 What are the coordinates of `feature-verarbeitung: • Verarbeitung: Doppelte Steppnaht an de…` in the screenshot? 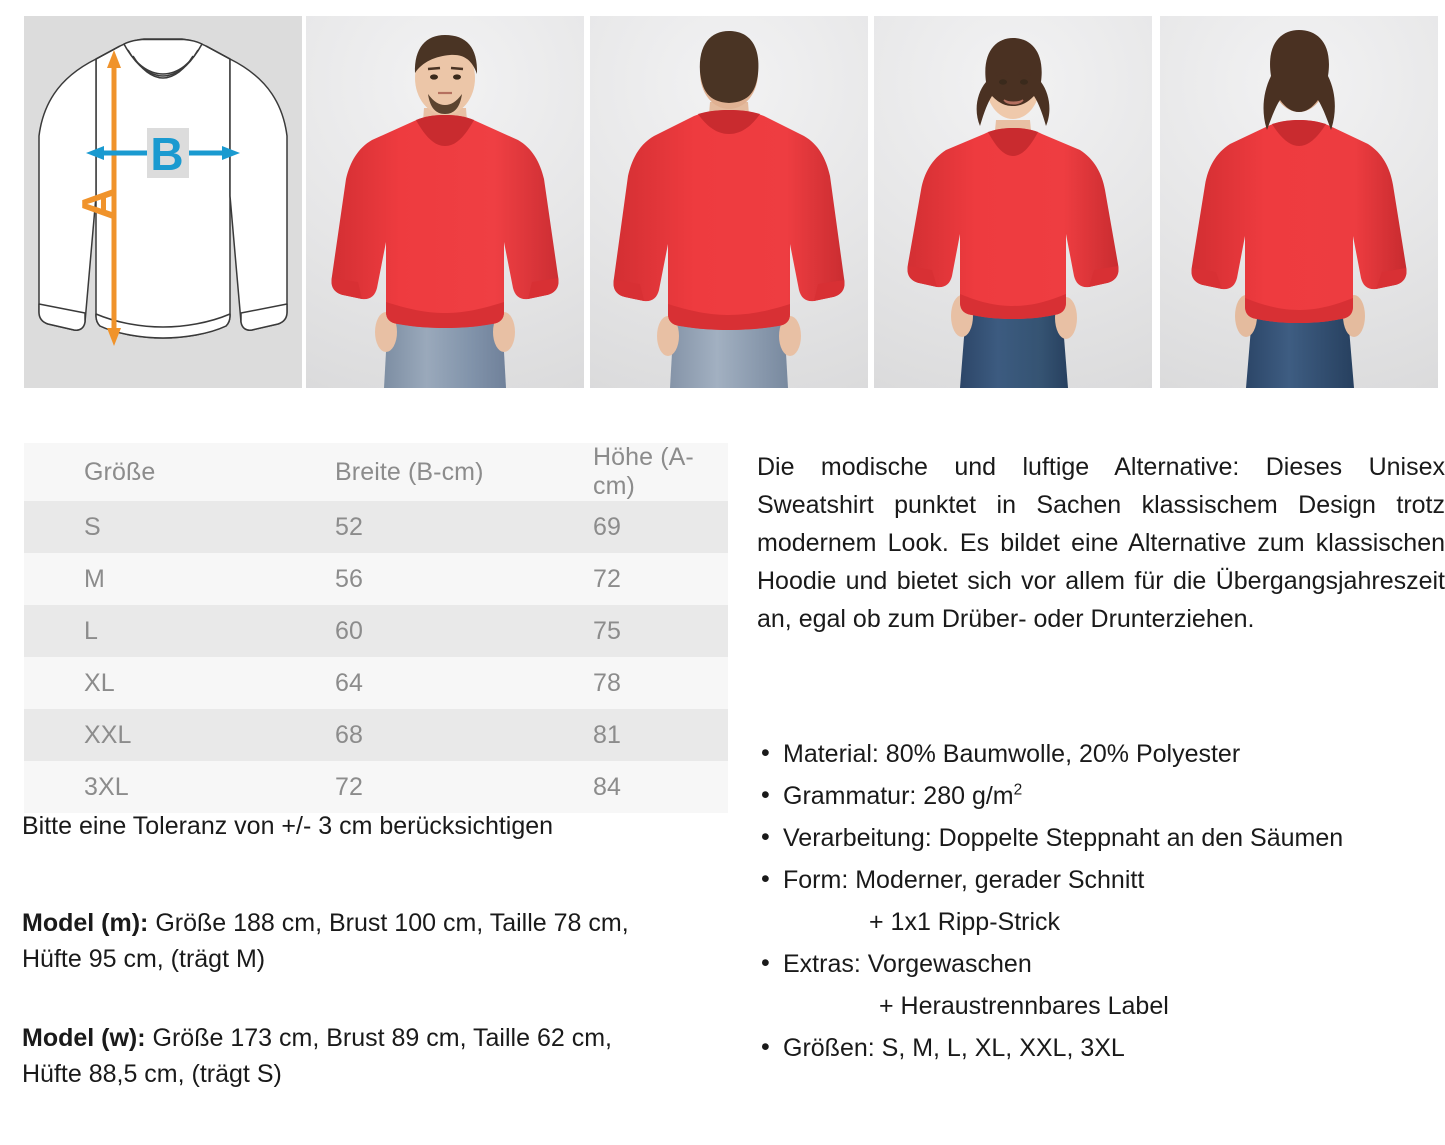 It's located at (1101, 837).